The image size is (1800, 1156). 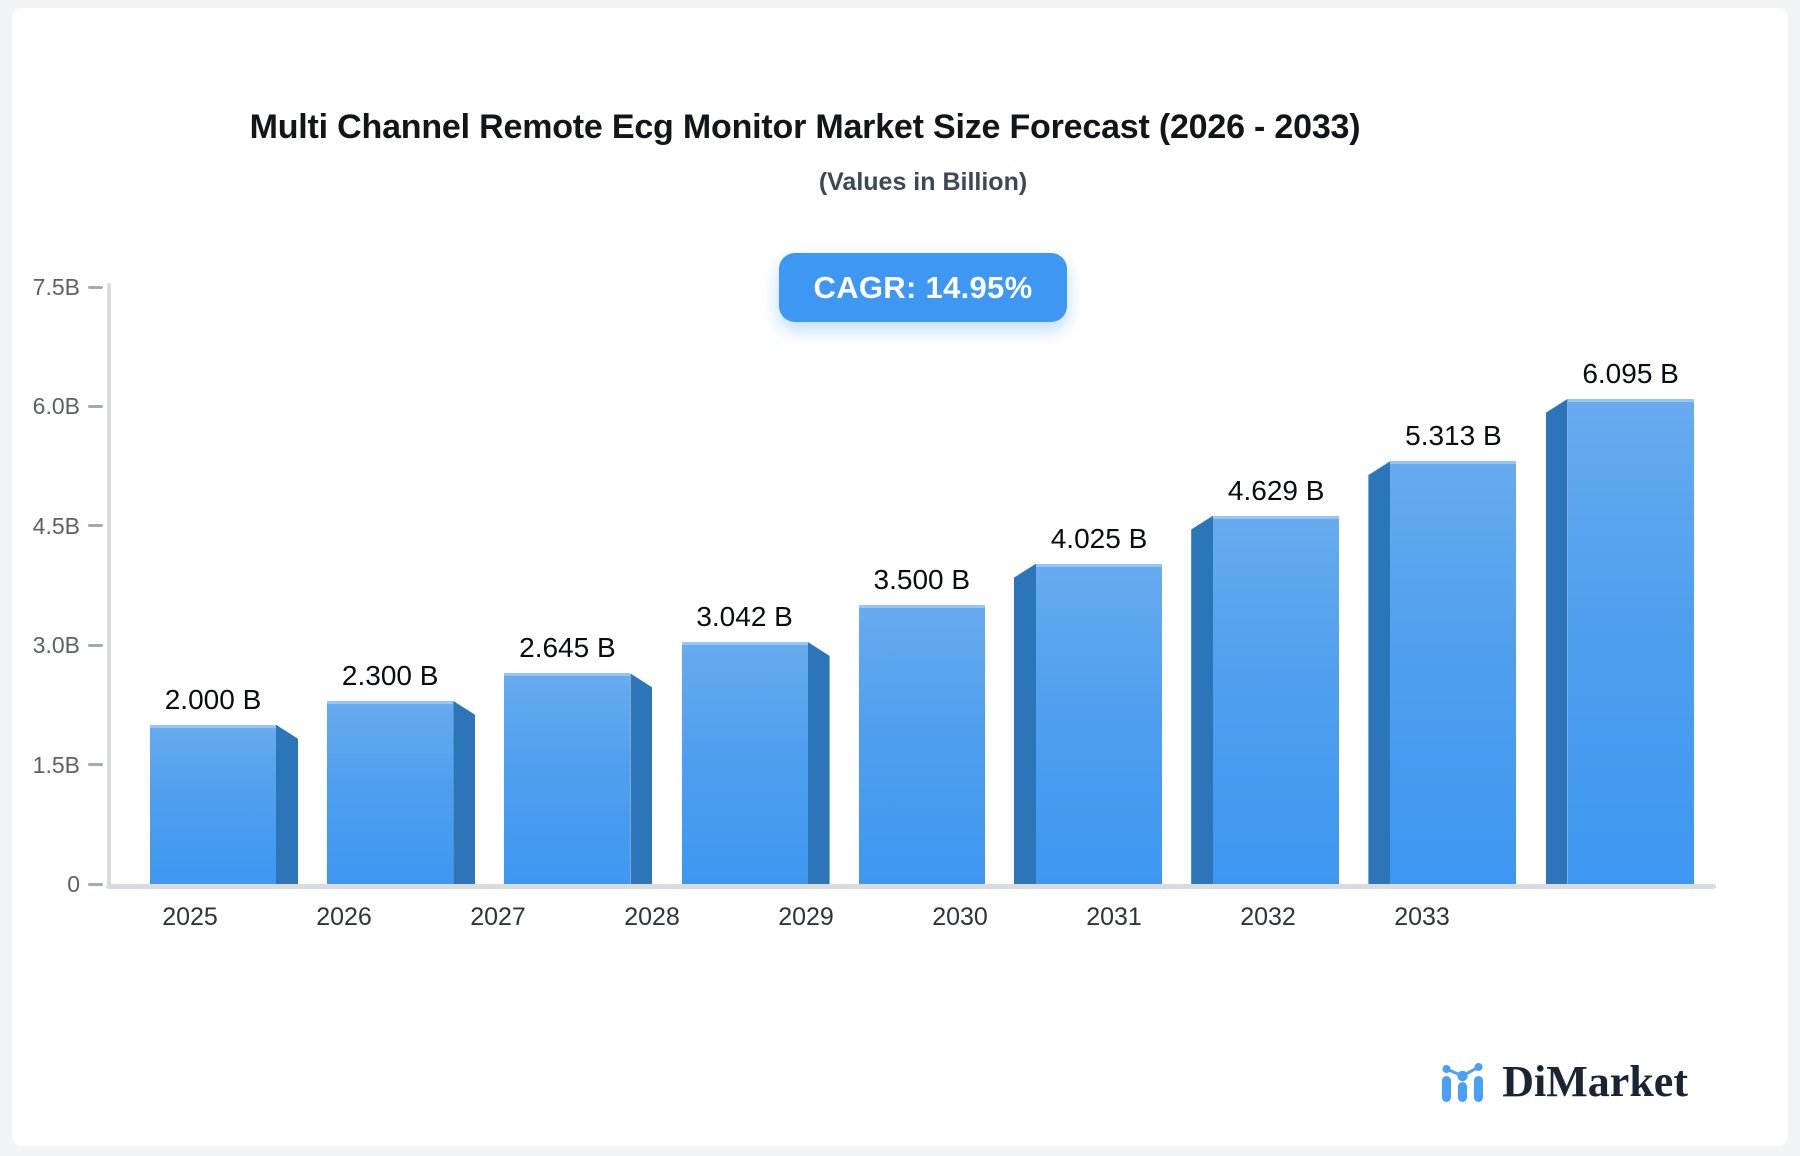 I want to click on brand-logo: DiMarket, so click(x=1564, y=1082).